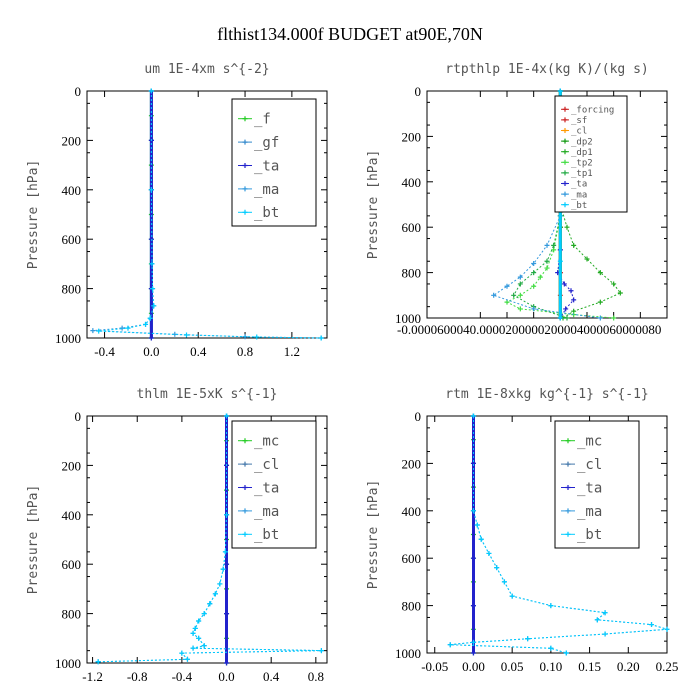 The height and width of the screenshot is (700, 700). Describe the element at coordinates (151, 351) in the screenshot. I see `x-tick-label: 0.0` at that location.